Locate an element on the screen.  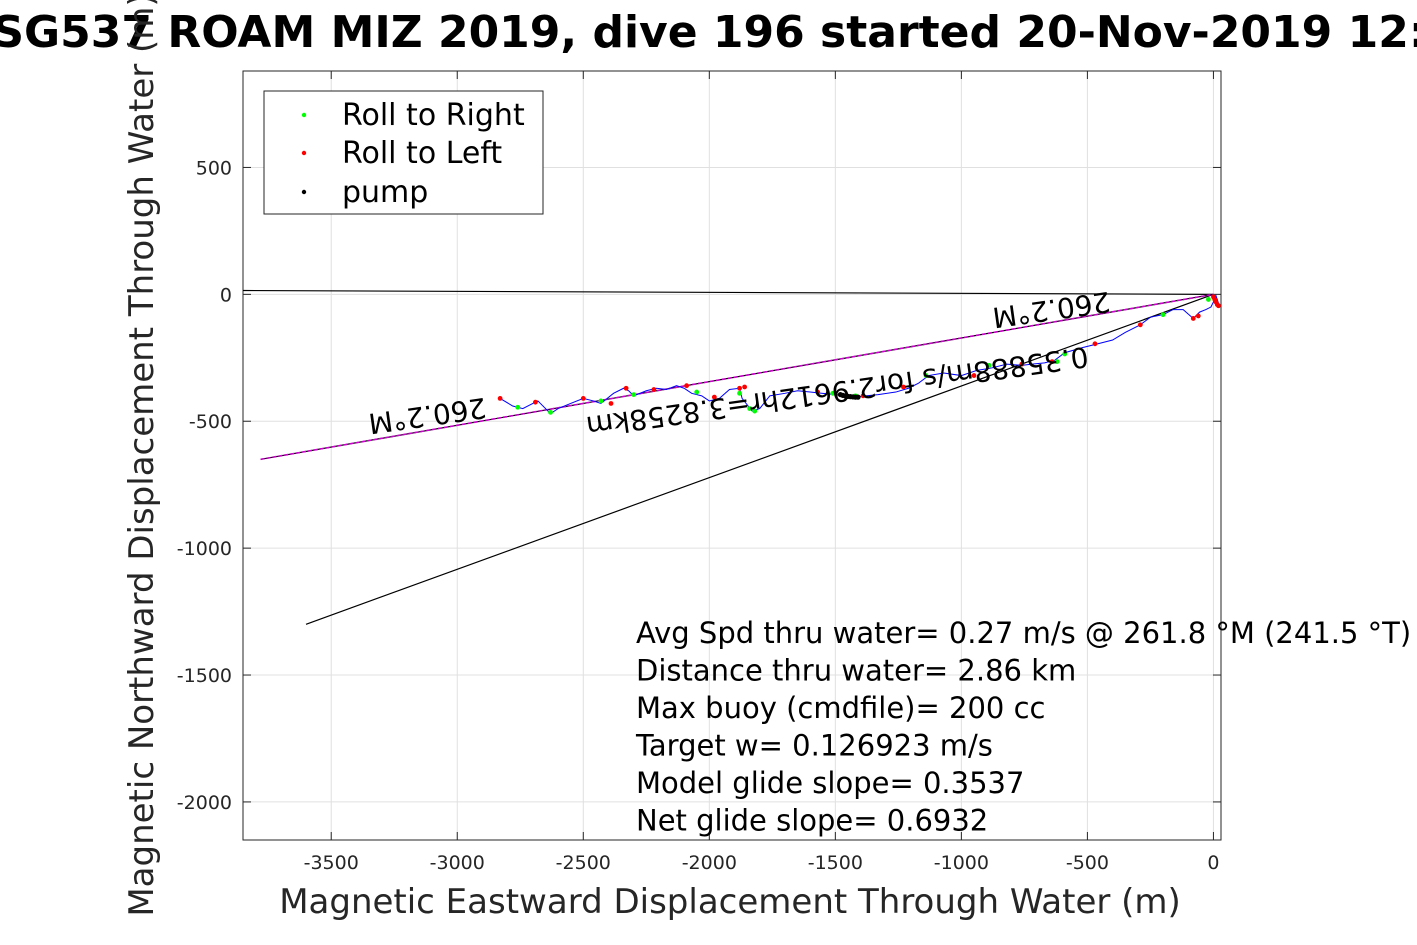
legend: Roll to Right Roll to Left pump is located at coordinates (403, 152).